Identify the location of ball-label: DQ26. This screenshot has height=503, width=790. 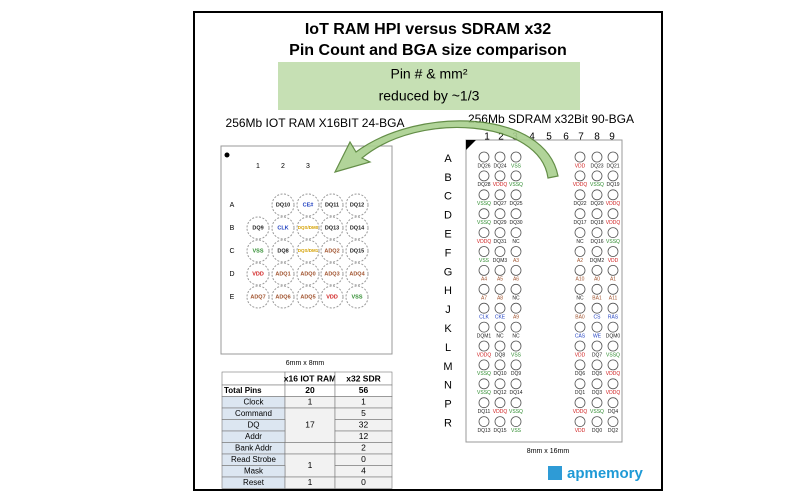
(483, 166).